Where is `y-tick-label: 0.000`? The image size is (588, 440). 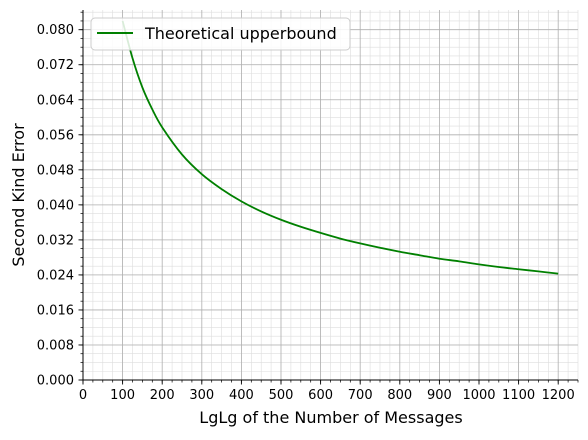 y-tick-label: 0.000 is located at coordinates (55, 381).